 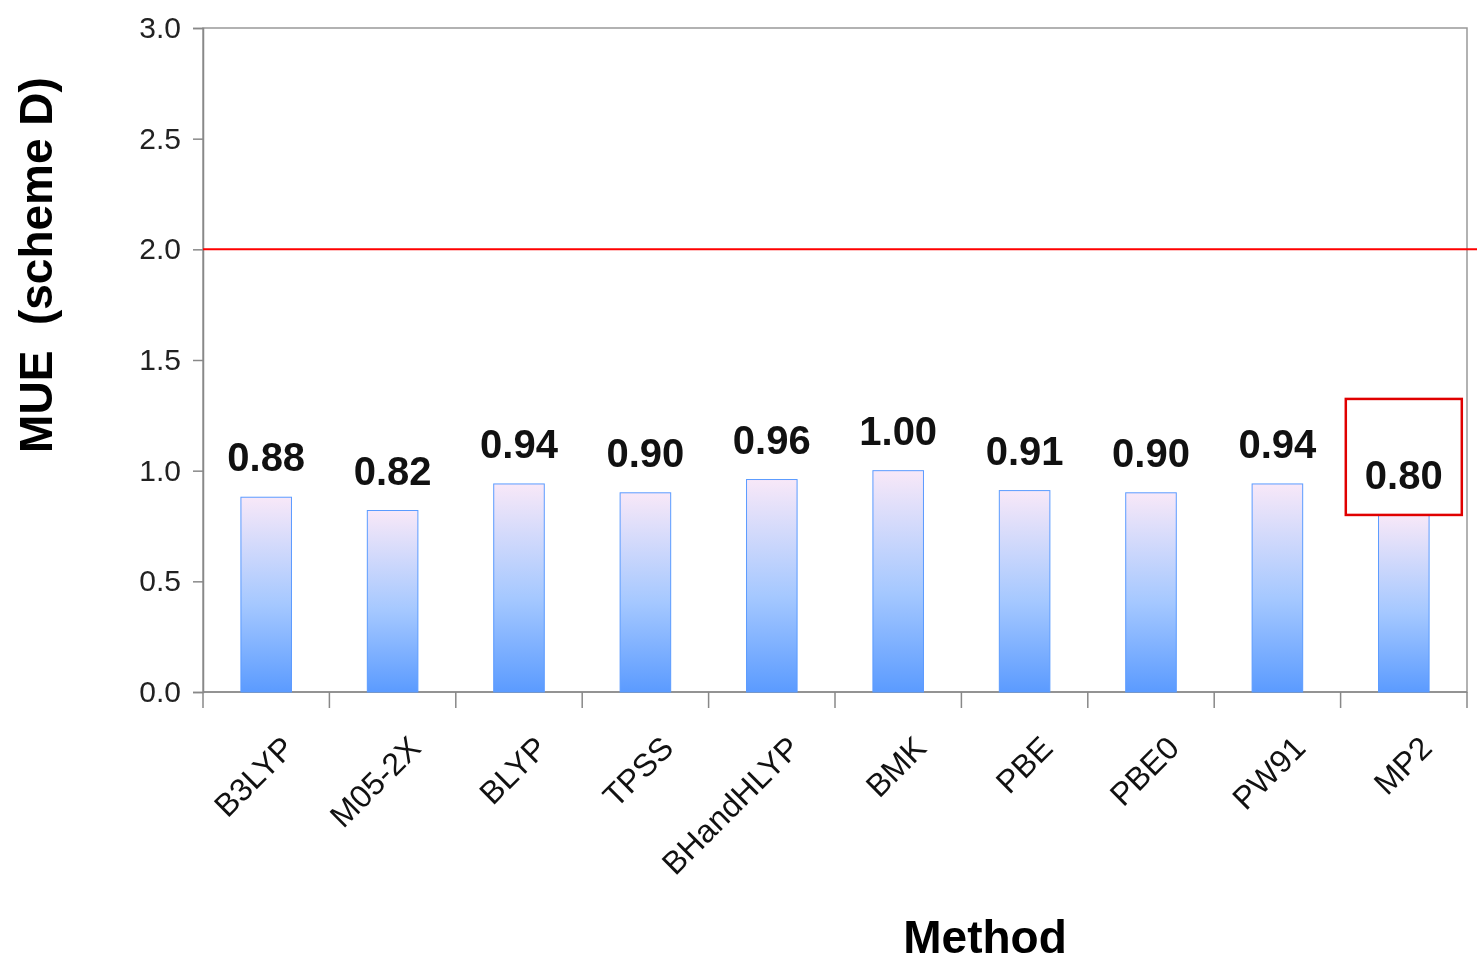 I want to click on data-label: 0.82, so click(x=392, y=470).